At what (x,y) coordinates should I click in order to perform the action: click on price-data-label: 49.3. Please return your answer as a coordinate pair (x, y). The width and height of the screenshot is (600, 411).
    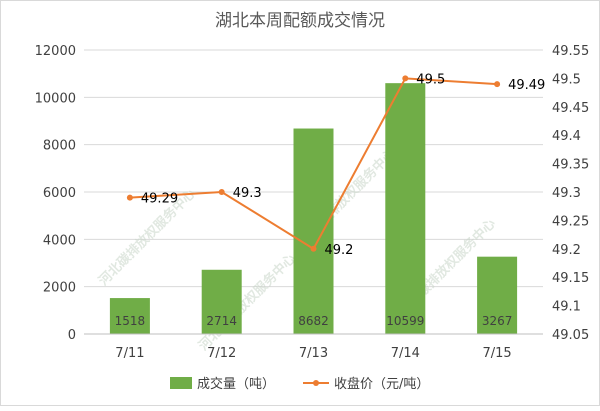
    Looking at the image, I should click on (247, 193).